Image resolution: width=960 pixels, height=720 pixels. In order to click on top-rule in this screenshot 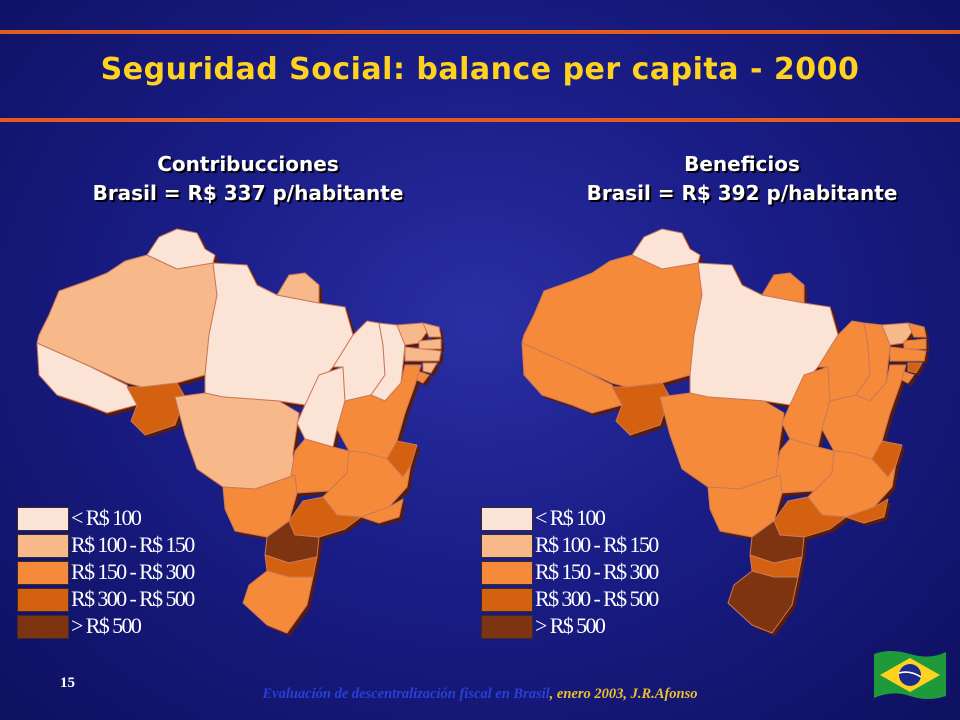, I will do `click(480, 32)`.